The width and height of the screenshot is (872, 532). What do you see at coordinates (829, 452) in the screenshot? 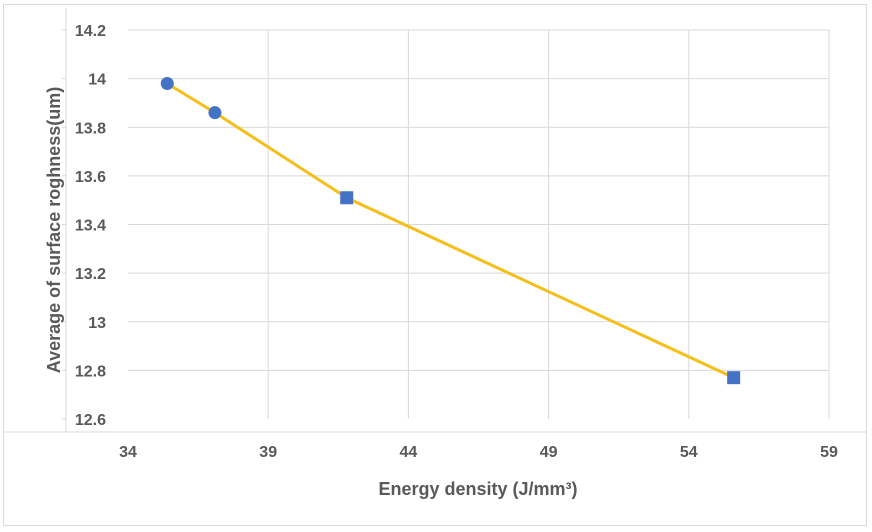
I see `x-tick-label: 59` at bounding box center [829, 452].